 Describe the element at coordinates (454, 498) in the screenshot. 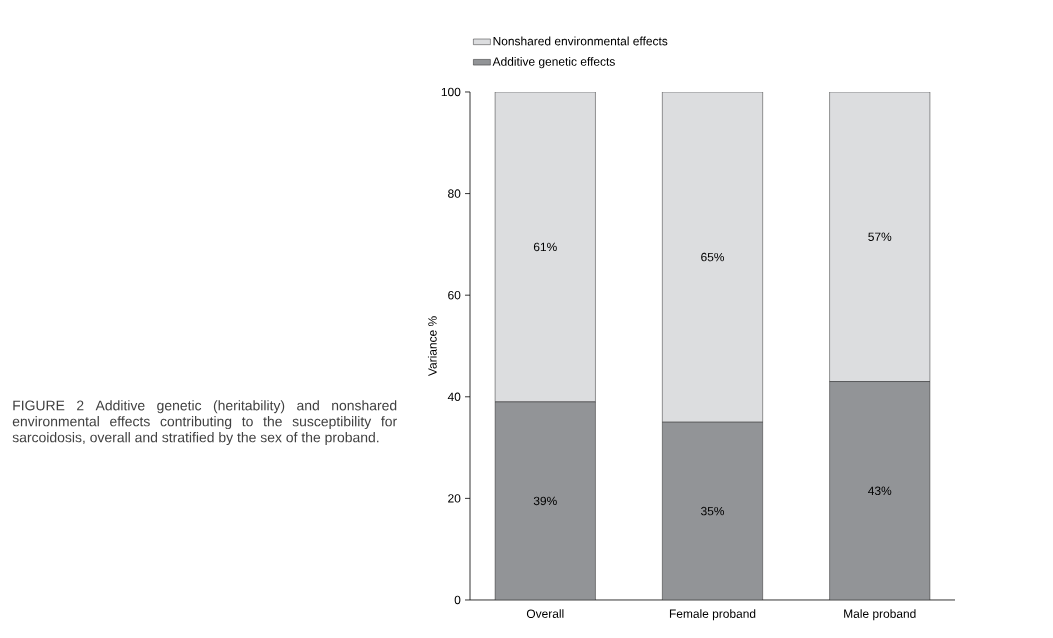

I see `y-tick-label: 20` at that location.